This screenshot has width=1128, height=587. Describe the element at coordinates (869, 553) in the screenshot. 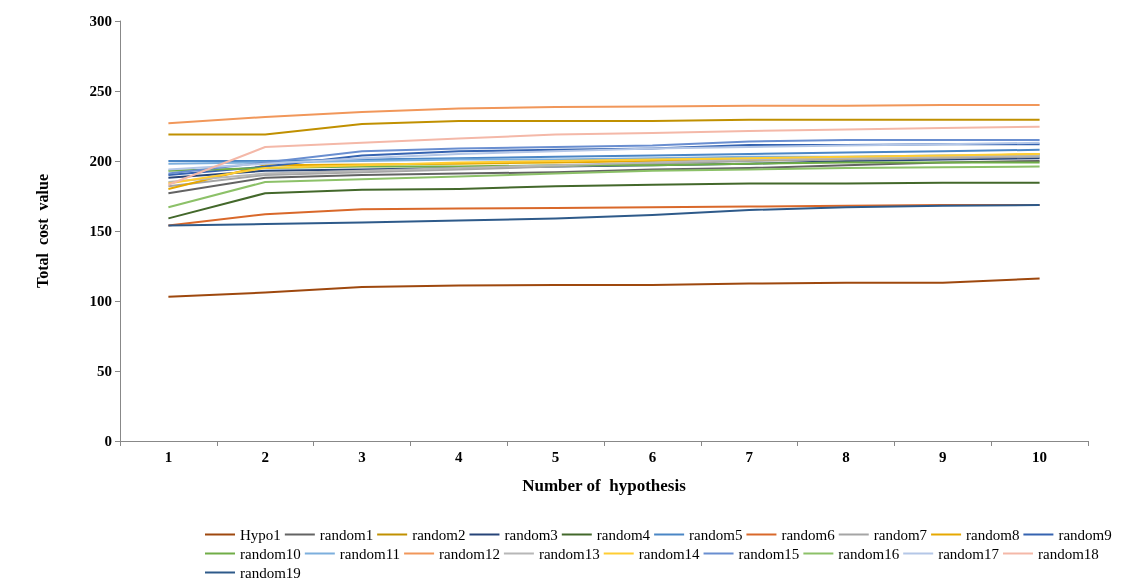

I see `legend-label: random16` at that location.